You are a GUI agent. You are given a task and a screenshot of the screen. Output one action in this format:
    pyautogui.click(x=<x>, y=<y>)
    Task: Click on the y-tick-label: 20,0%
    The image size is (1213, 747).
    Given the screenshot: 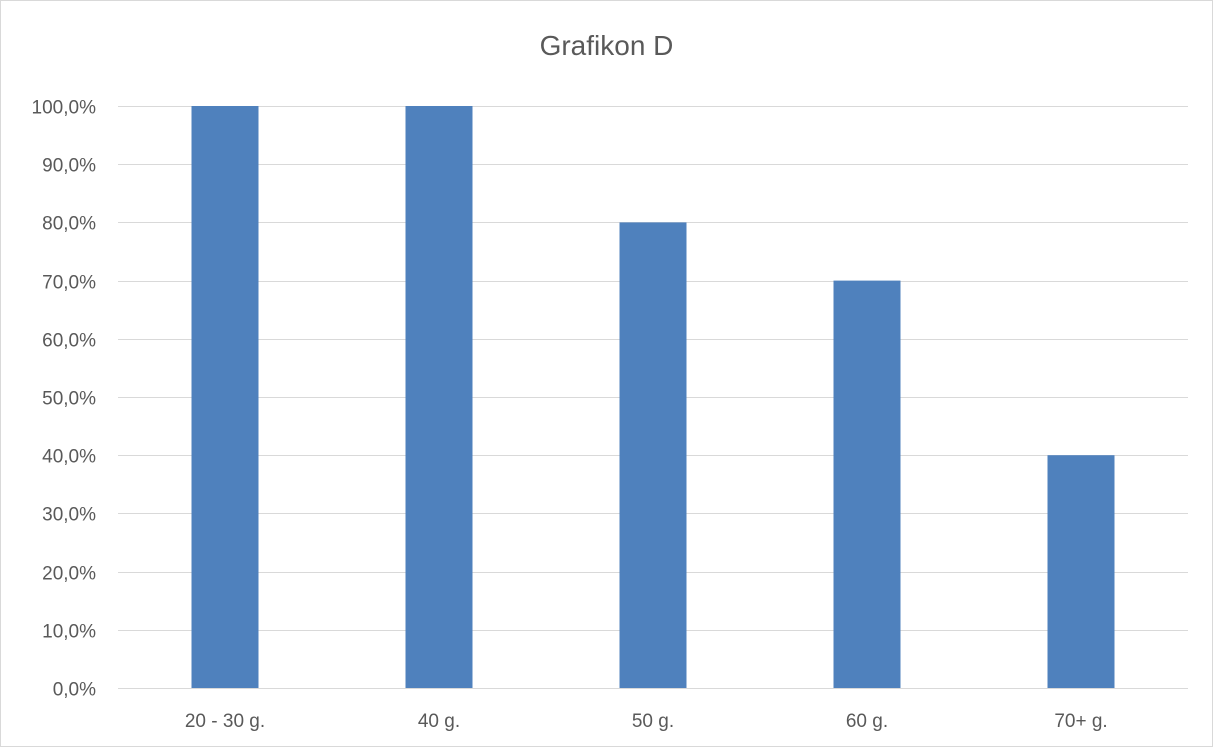 What is the action you would take?
    pyautogui.click(x=69, y=574)
    